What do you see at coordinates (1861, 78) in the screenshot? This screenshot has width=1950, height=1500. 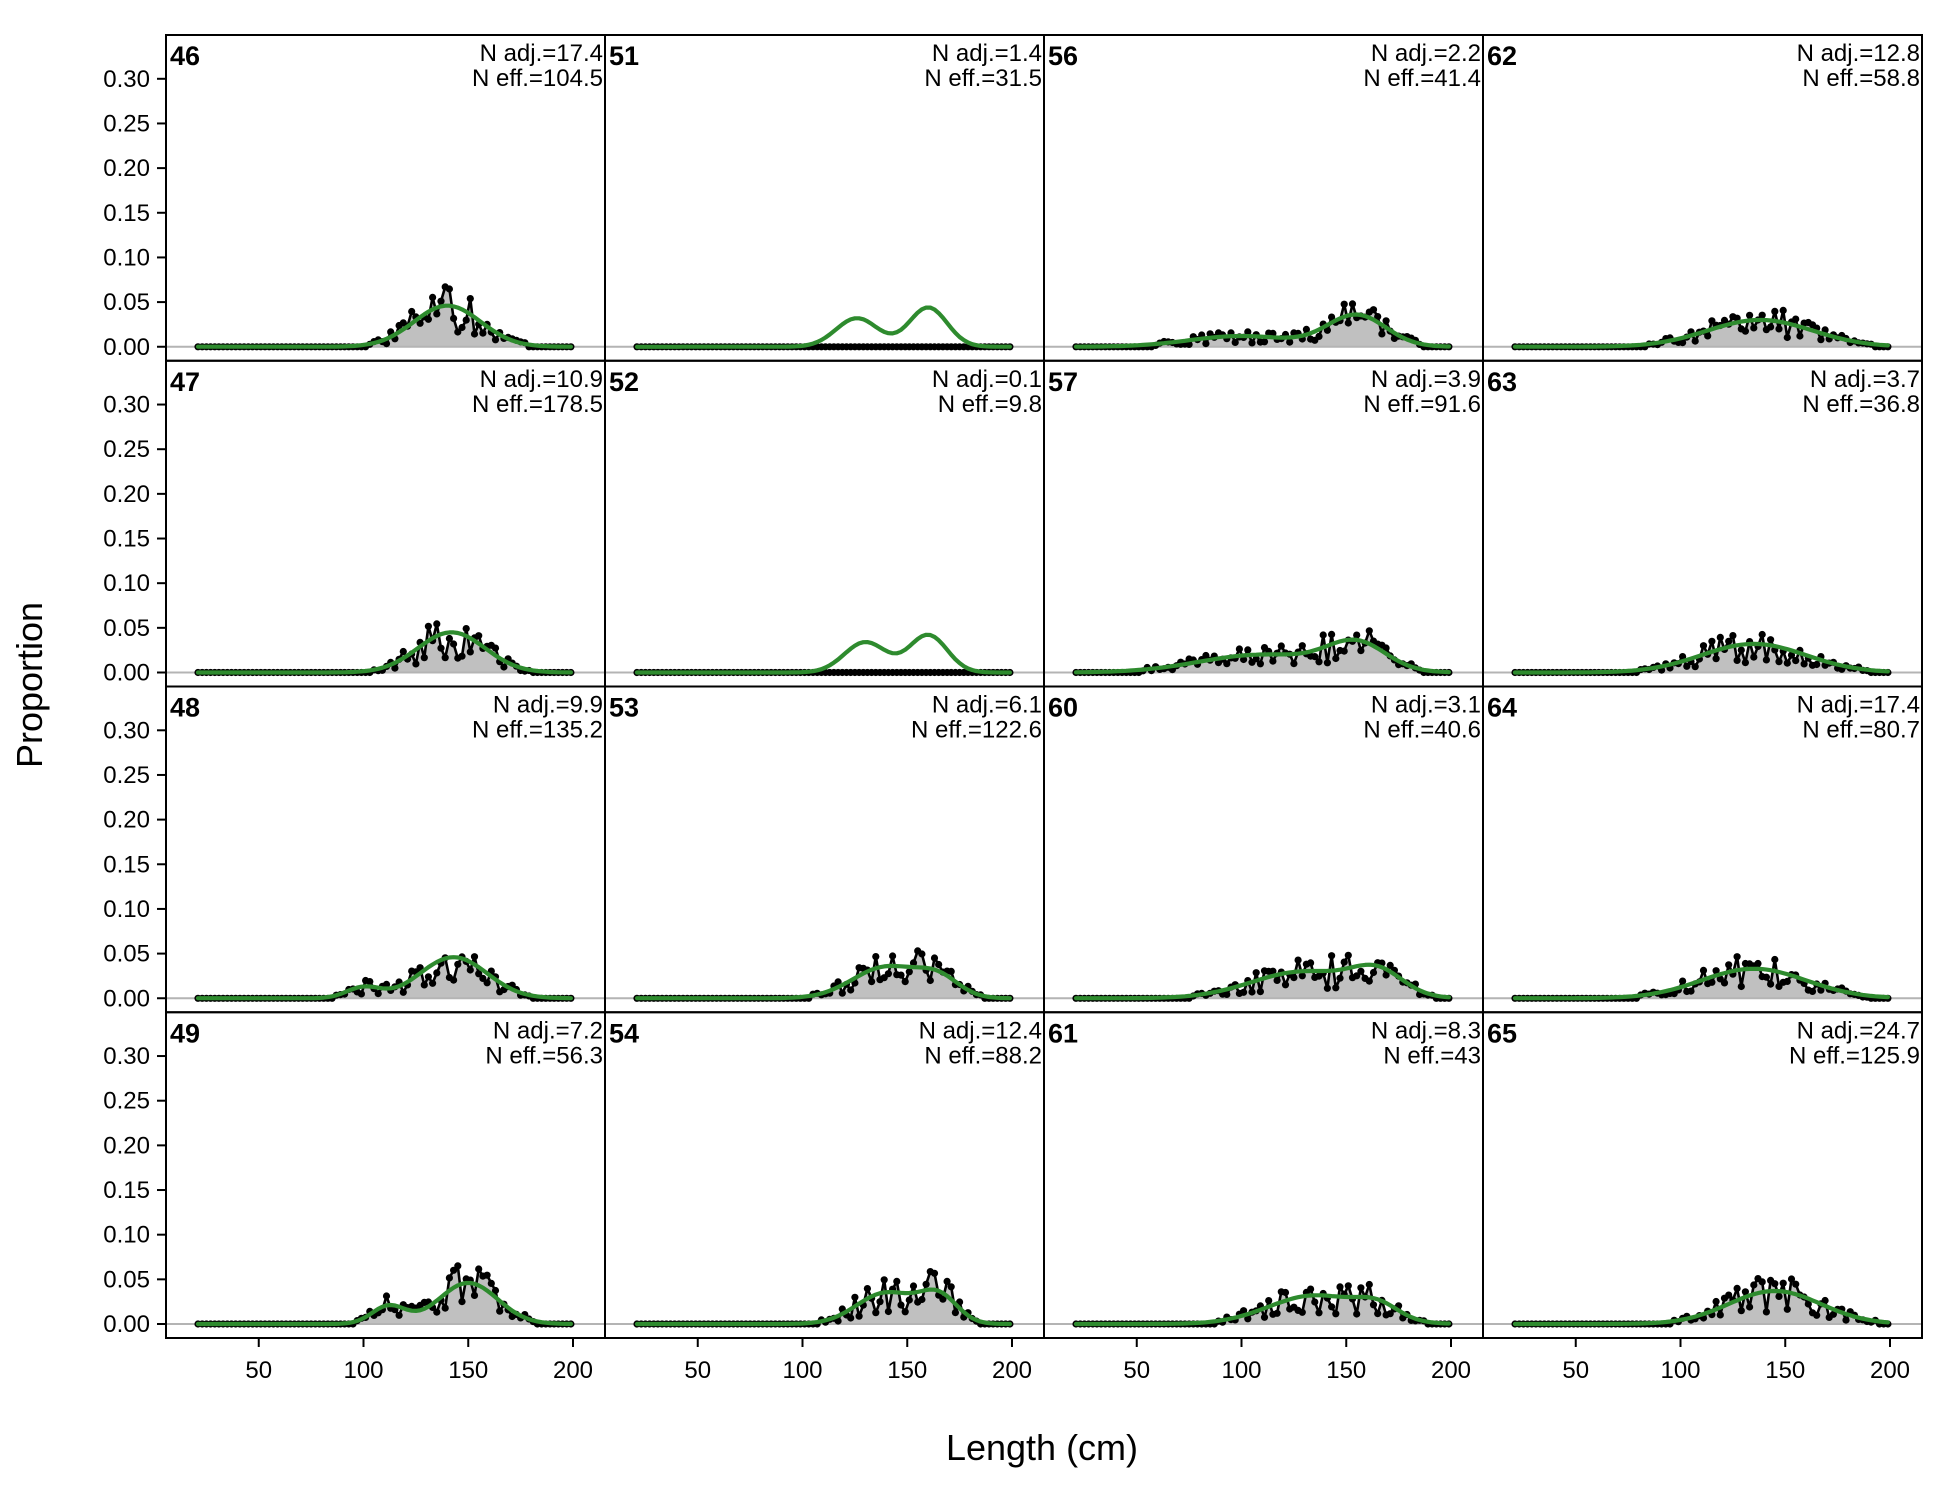 I see `panel-n-eff: N eff.=58.8` at bounding box center [1861, 78].